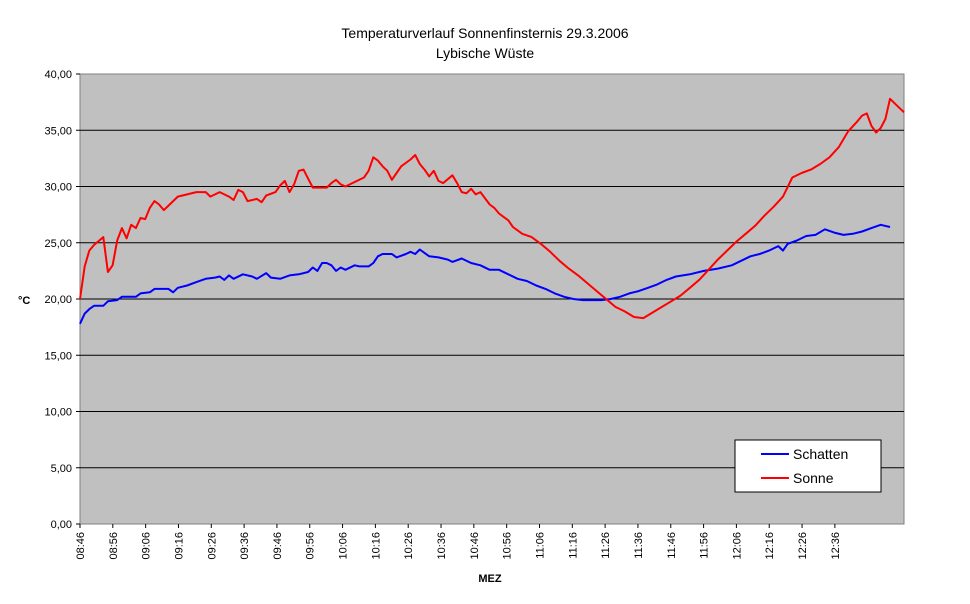  Describe the element at coordinates (212, 546) in the screenshot. I see `x-tick-label: 09:26` at that location.